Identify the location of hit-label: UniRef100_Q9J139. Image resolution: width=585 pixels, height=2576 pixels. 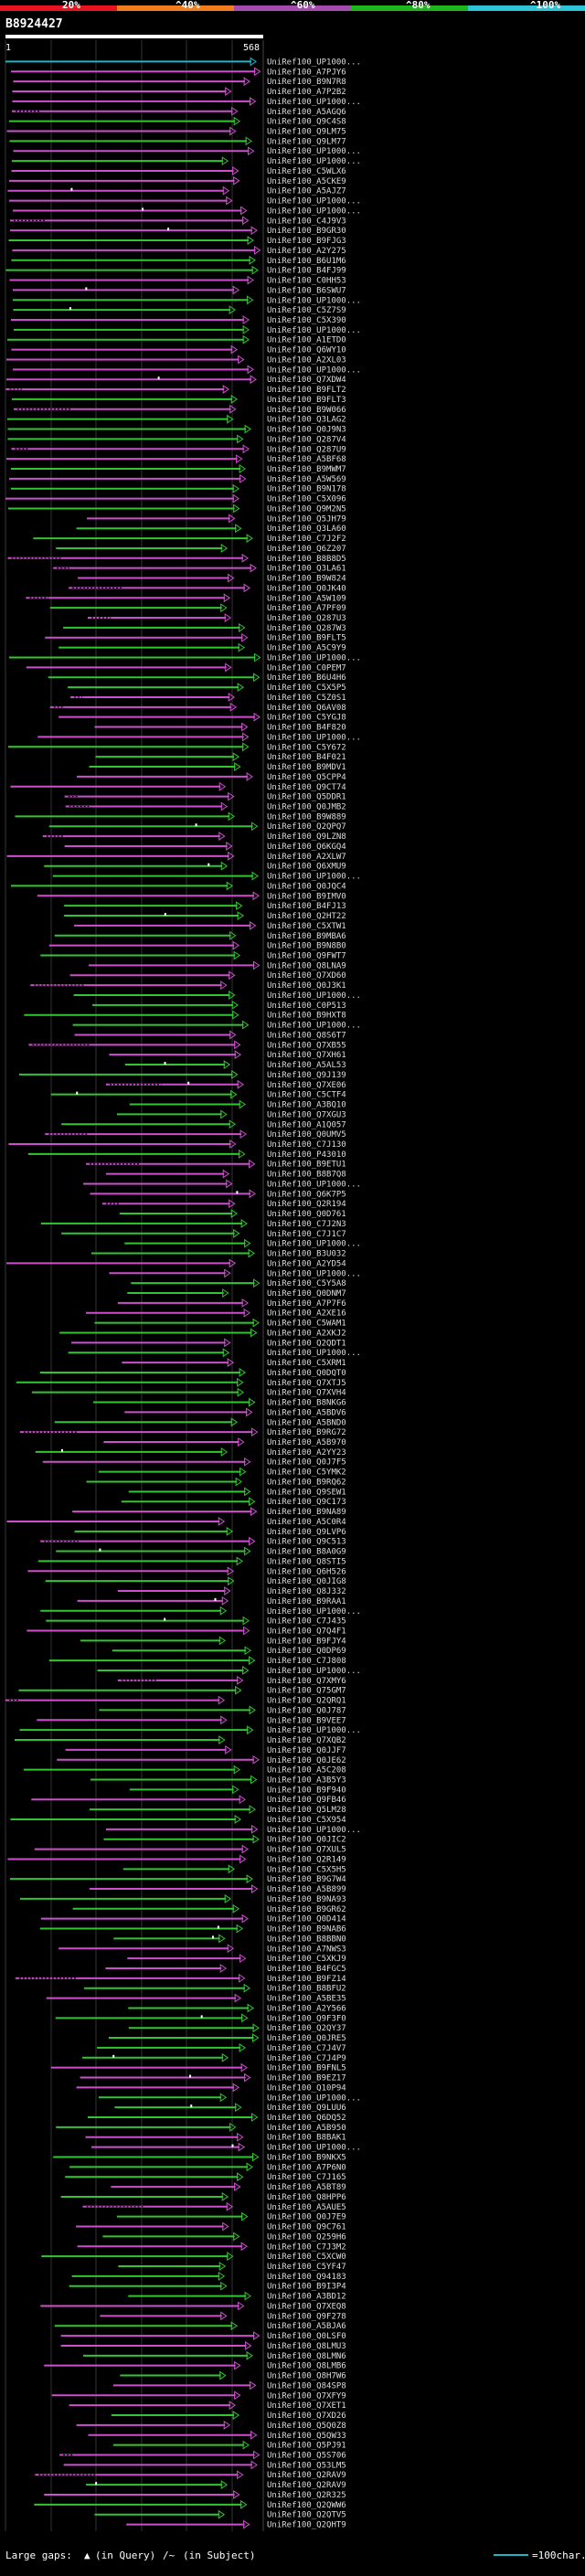
(307, 1075).